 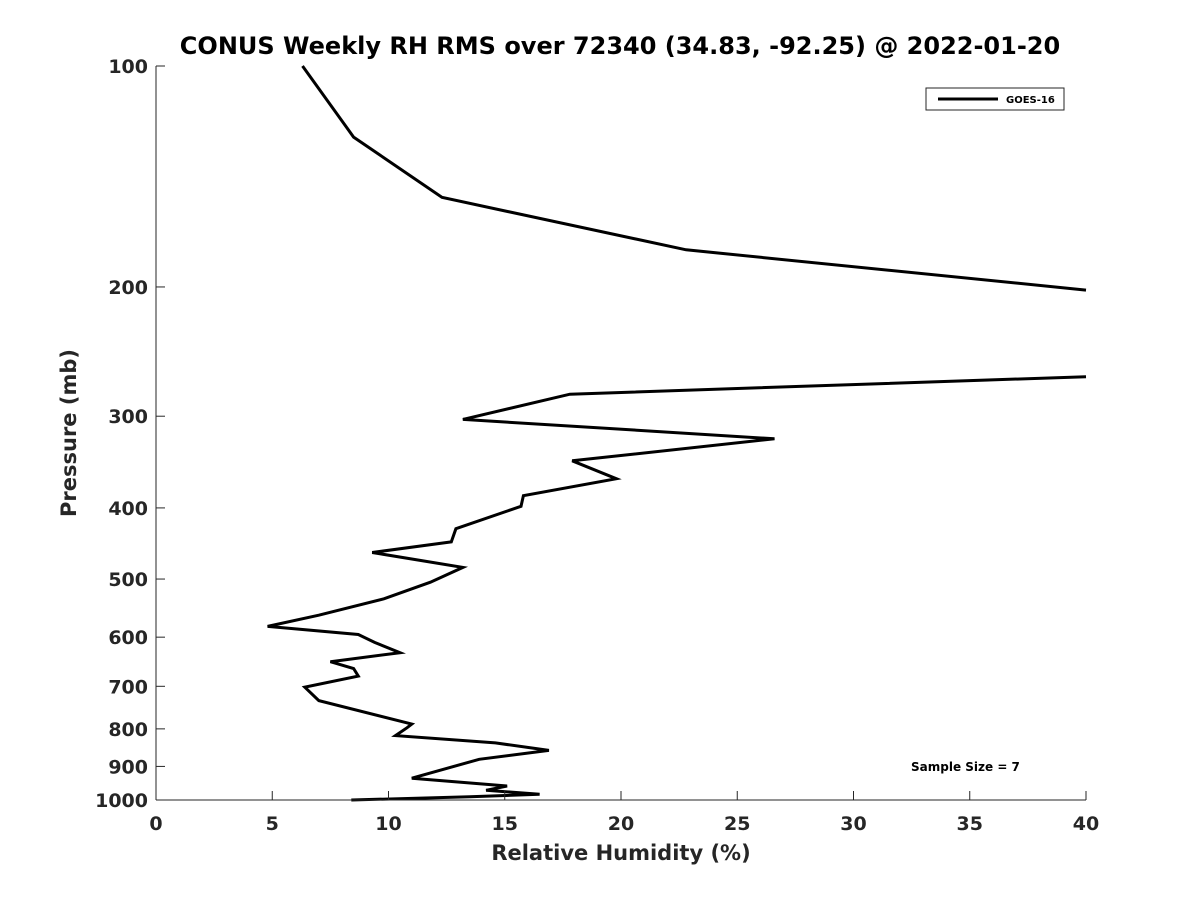 What do you see at coordinates (621, 824) in the screenshot?
I see `x-tick-label: 20` at bounding box center [621, 824].